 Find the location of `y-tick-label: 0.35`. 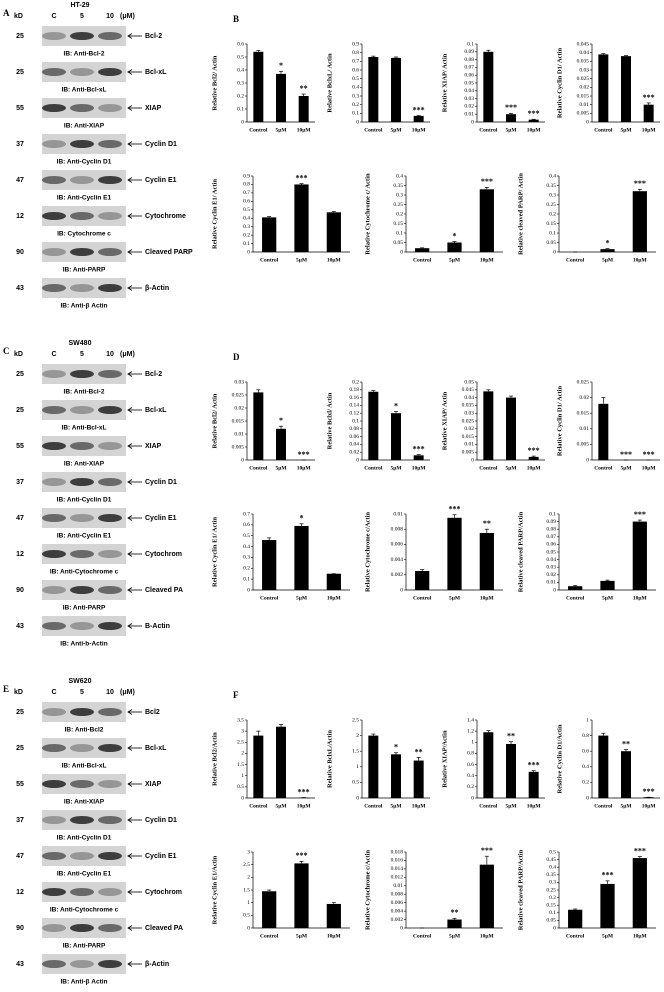

y-tick-label: 0.35 is located at coordinates (551, 186).